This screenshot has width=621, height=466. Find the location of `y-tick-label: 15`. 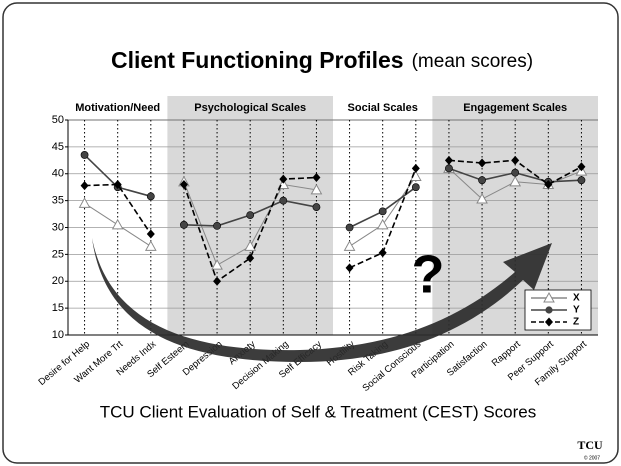

y-tick-label: 15 is located at coordinates (58, 308).